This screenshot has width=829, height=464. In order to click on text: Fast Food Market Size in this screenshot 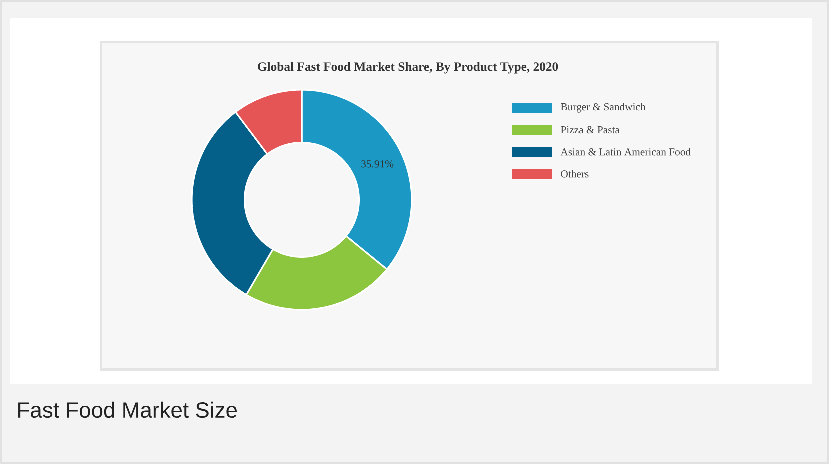, I will do `click(128, 410)`.